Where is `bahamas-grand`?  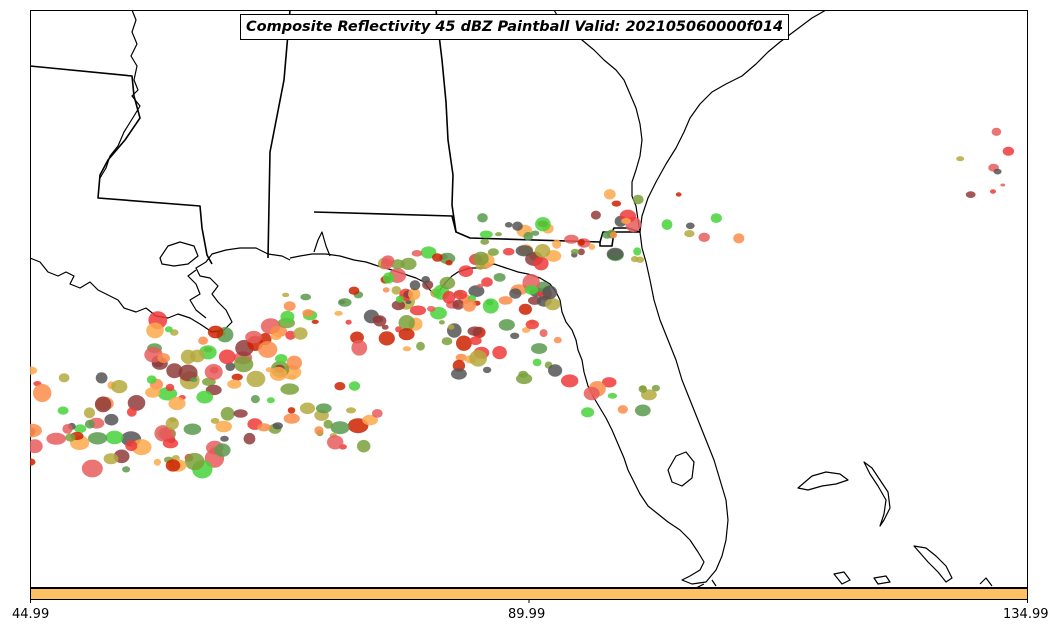
bahamas-grand is located at coordinates (823, 481).